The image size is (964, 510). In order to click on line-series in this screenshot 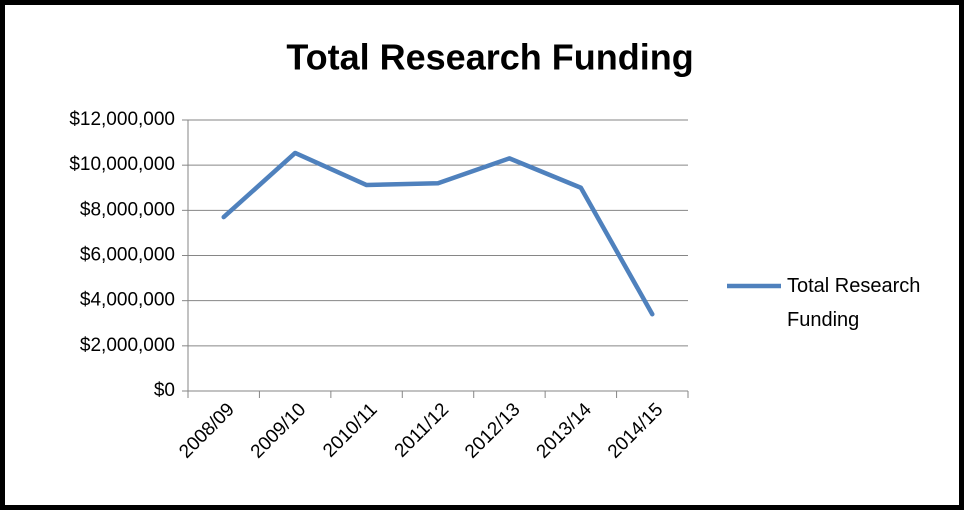, I will do `click(438, 233)`.